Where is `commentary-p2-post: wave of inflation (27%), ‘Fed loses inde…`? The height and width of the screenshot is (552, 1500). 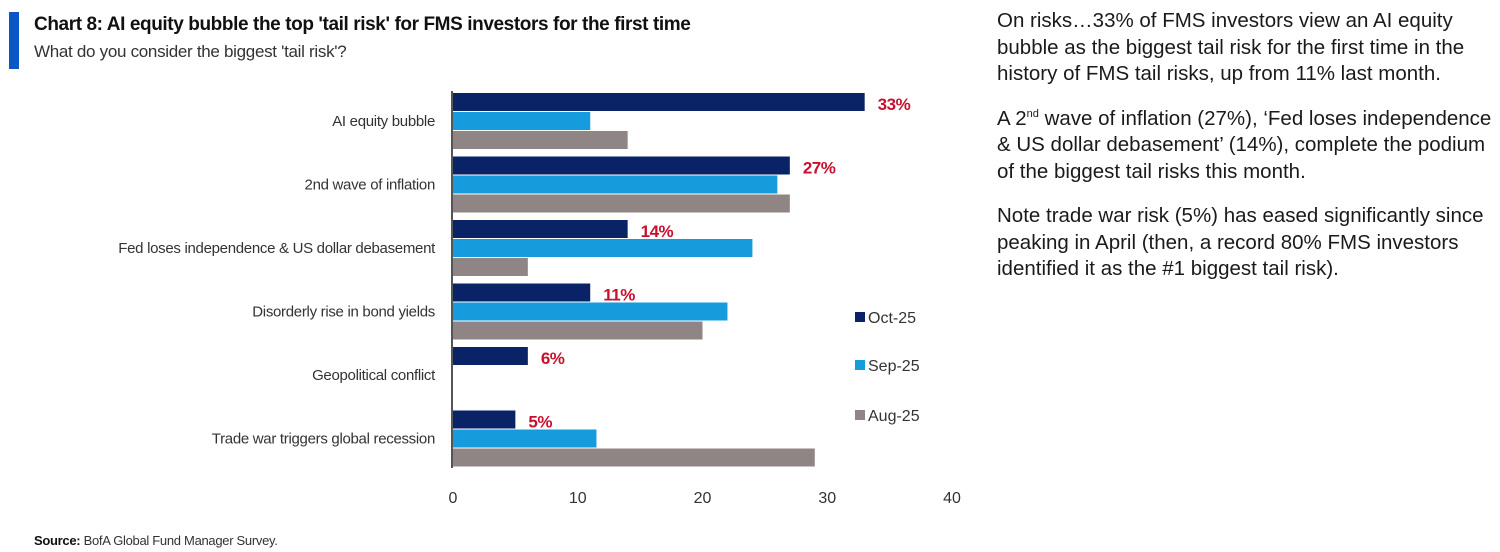
commentary-p2-post: wave of inflation (27%), ‘Fed loses inde… is located at coordinates (1244, 144).